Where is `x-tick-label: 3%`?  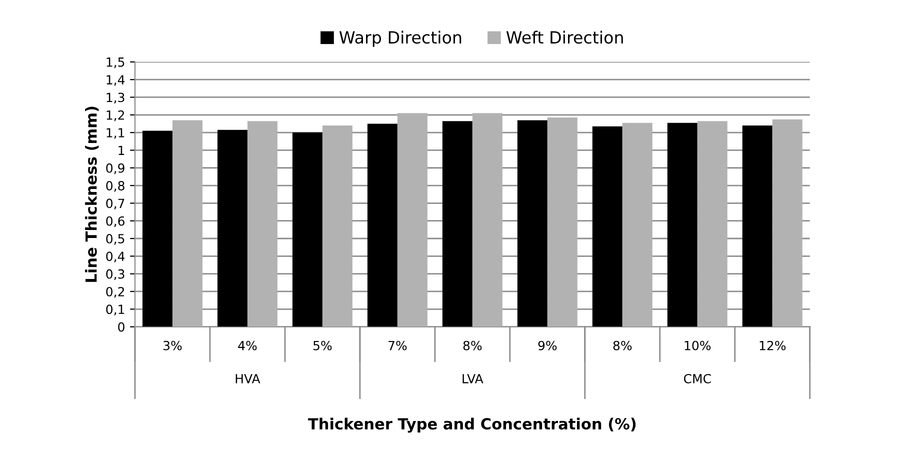 x-tick-label: 3% is located at coordinates (173, 345).